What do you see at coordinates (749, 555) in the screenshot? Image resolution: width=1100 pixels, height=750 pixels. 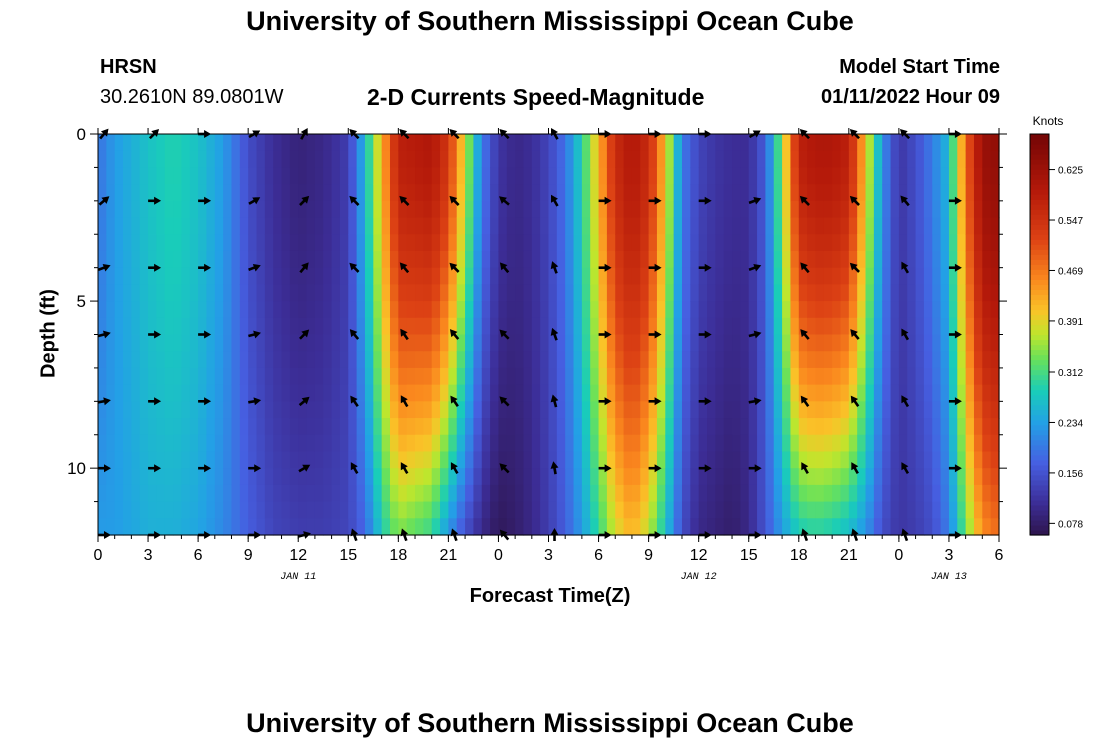 I see `x-tick-label: 15` at bounding box center [749, 555].